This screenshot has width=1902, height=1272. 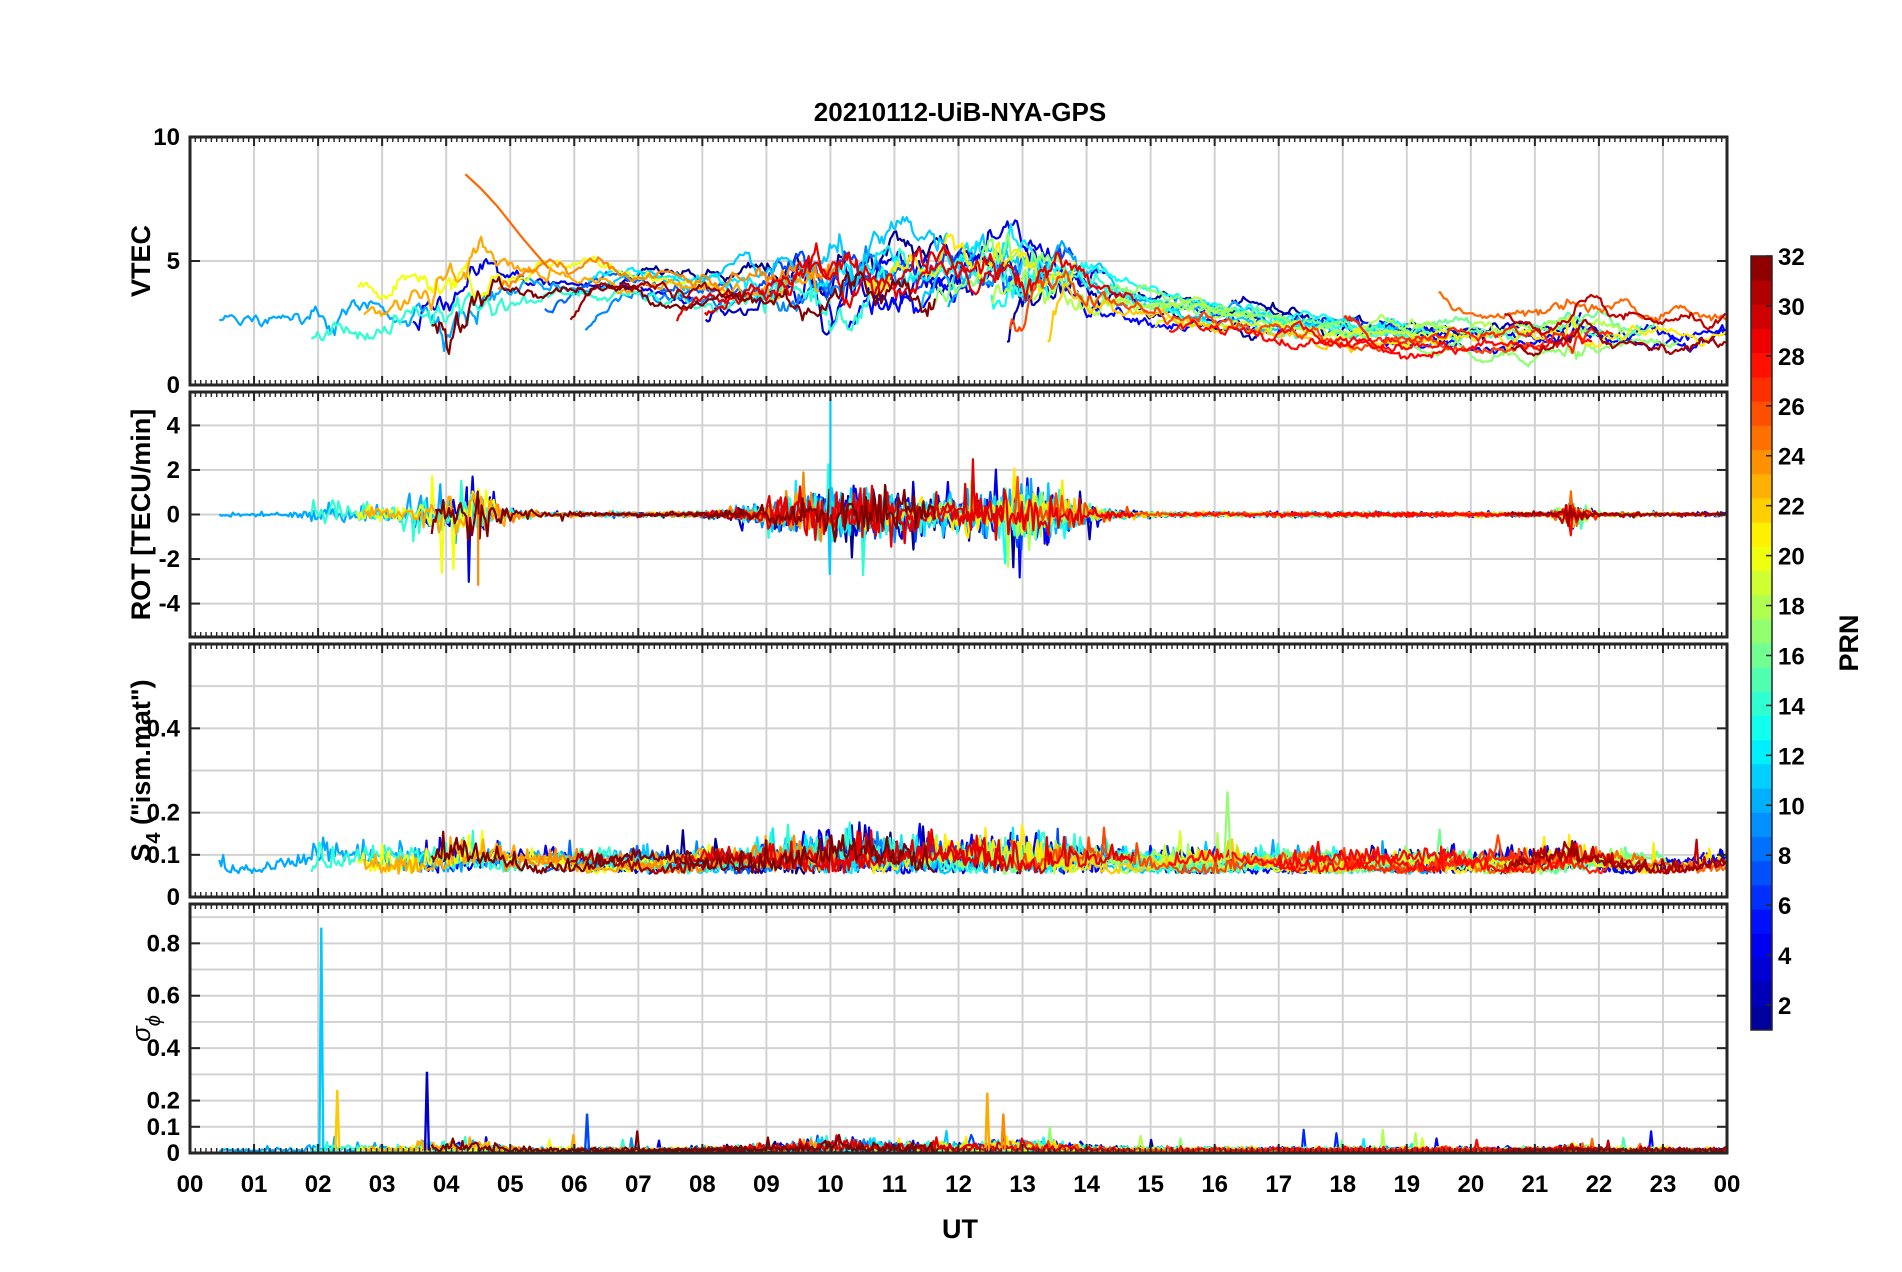 What do you see at coordinates (1791, 457) in the screenshot?
I see `colorbar-tick-label: 24` at bounding box center [1791, 457].